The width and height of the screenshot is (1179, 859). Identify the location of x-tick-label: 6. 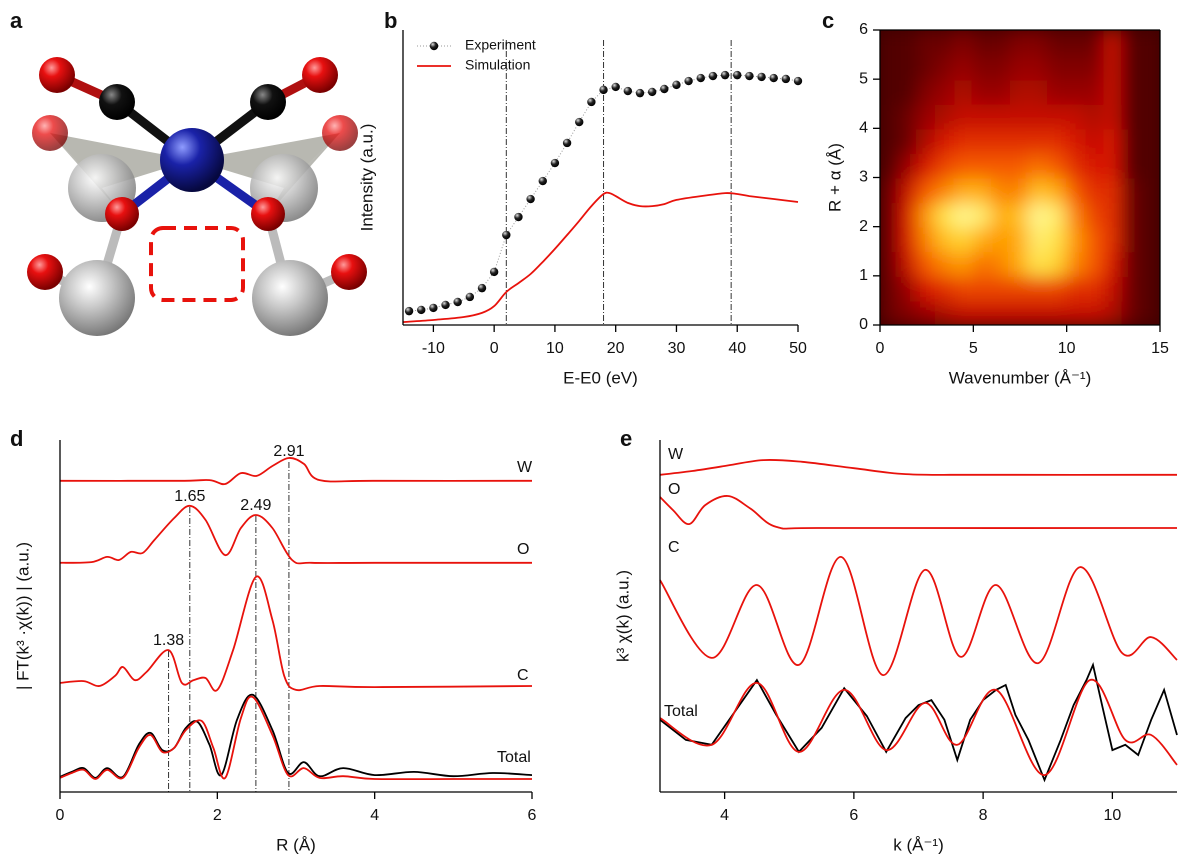
(853, 815).